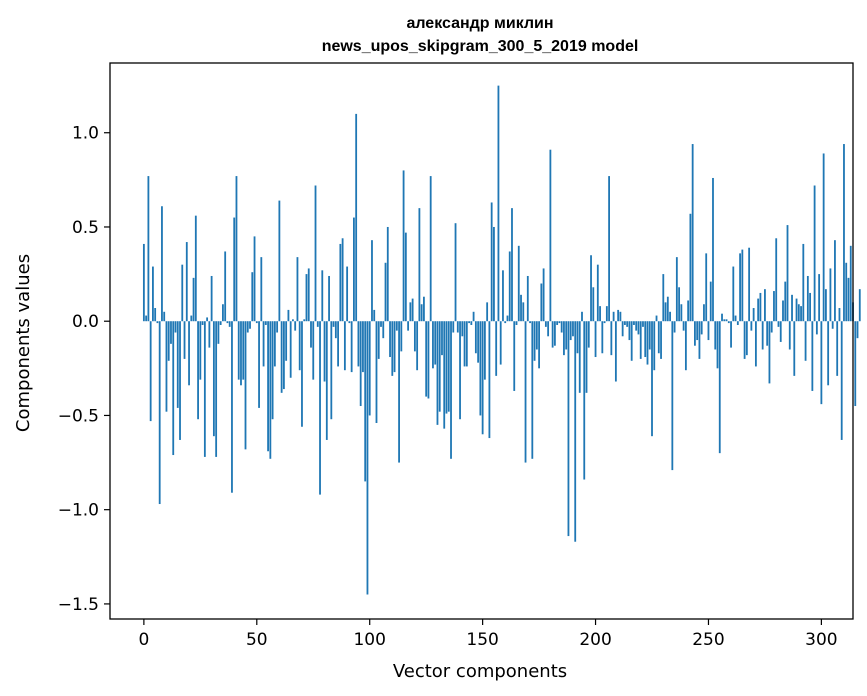 This screenshot has height=696, width=867. Describe the element at coordinates (595, 640) in the screenshot. I see `x-tick-label: 200` at that location.